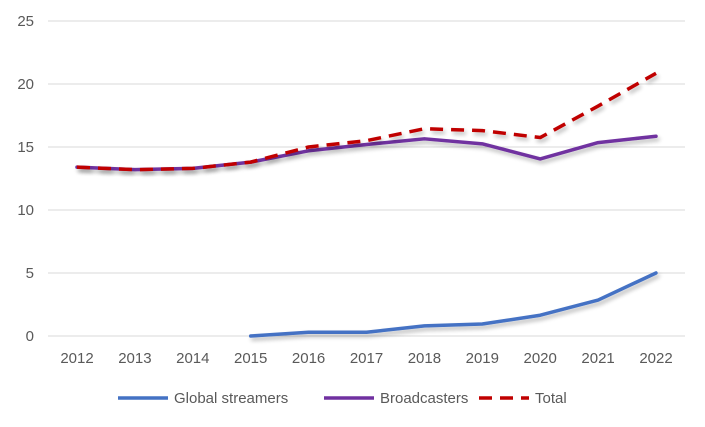 This screenshot has height=427, width=705. I want to click on legend-item: Broadcasters, so click(396, 398).